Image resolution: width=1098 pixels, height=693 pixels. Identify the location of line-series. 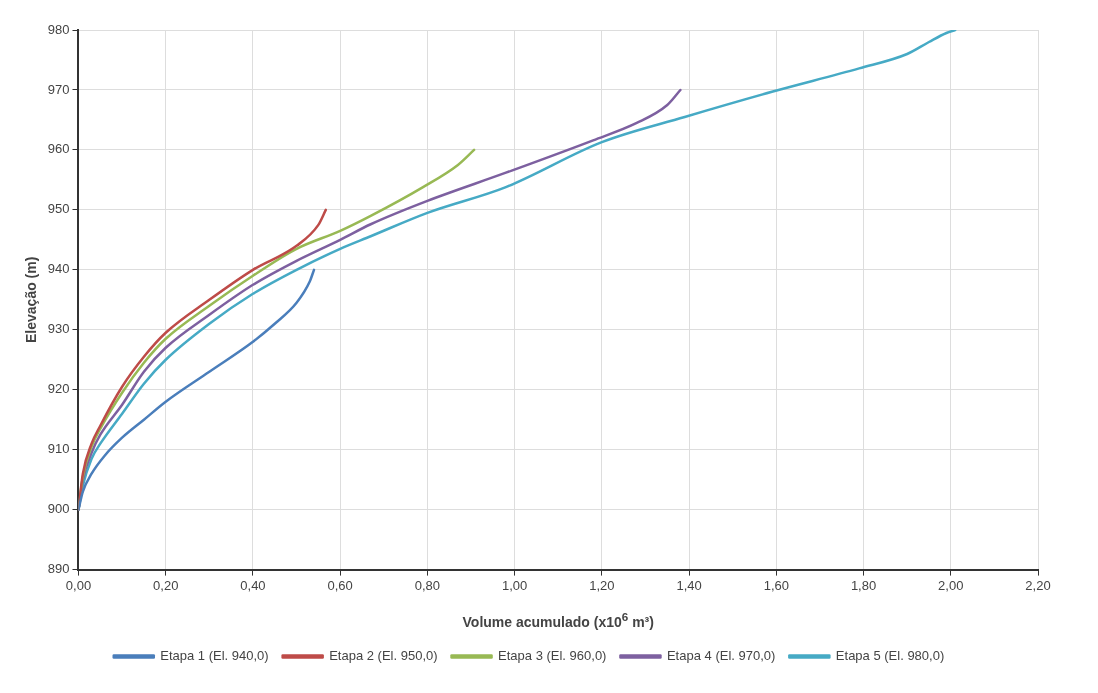
(197, 389).